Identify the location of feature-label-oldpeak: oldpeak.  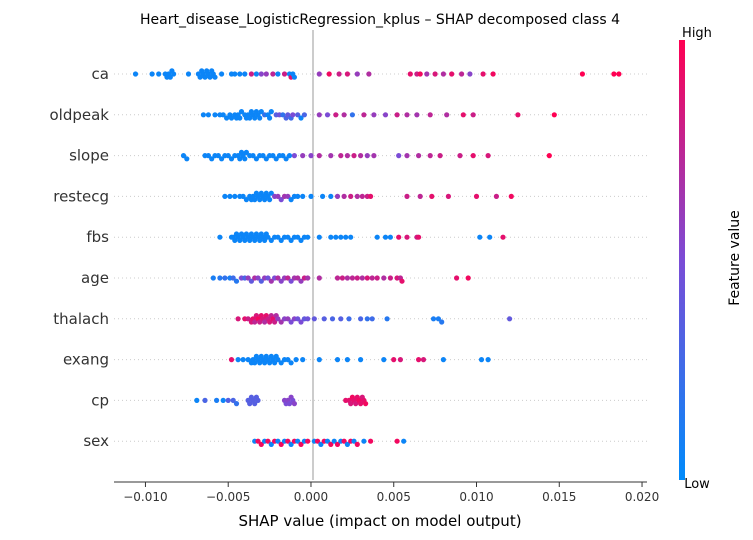
(80, 115).